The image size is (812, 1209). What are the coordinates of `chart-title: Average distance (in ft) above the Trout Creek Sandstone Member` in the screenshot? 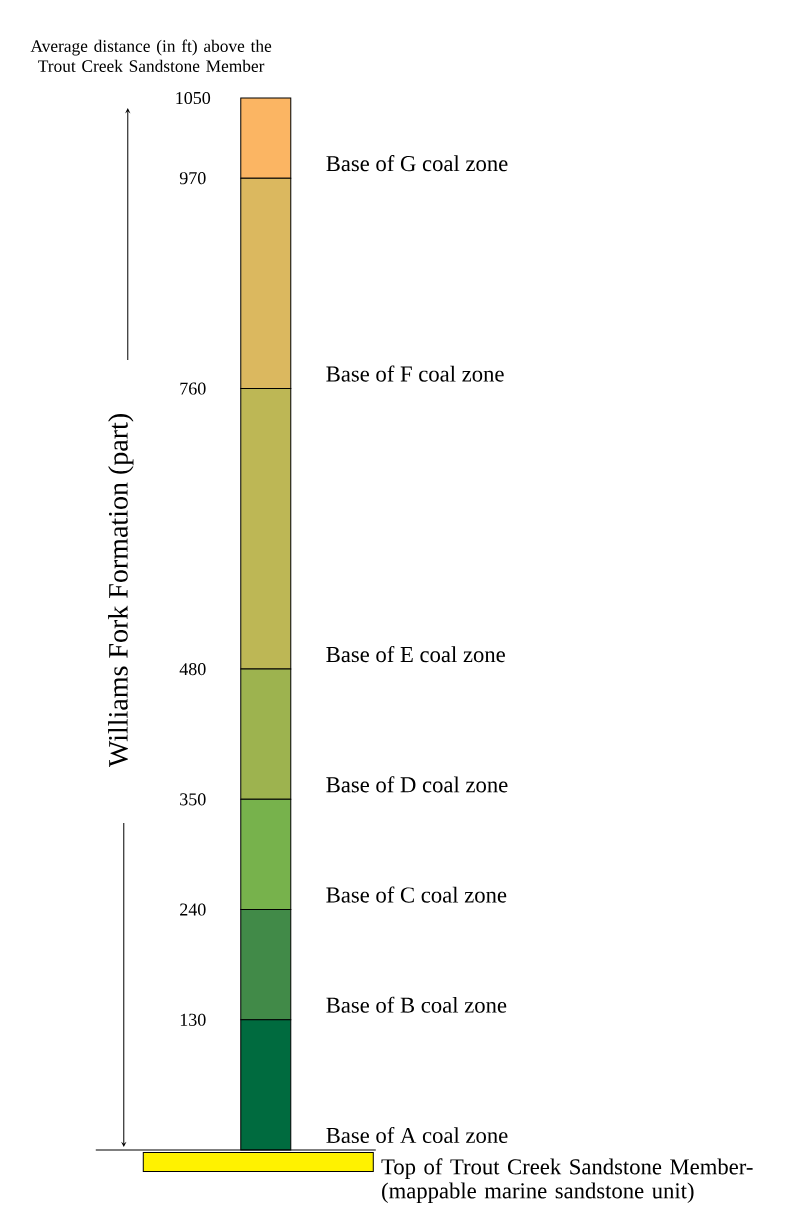 It's located at (151, 55).